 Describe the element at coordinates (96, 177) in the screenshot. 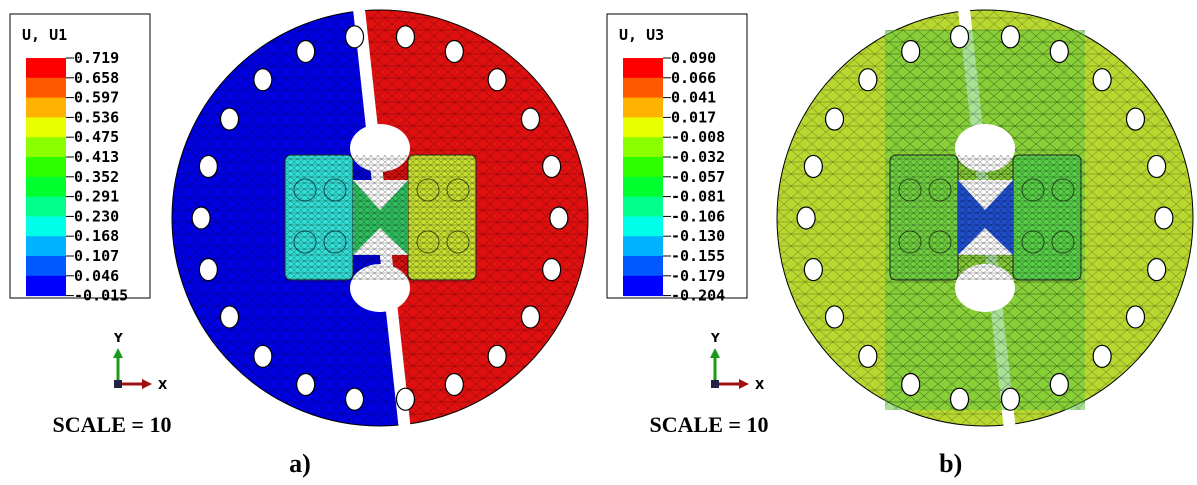

I see `legend-label: 0.352` at that location.